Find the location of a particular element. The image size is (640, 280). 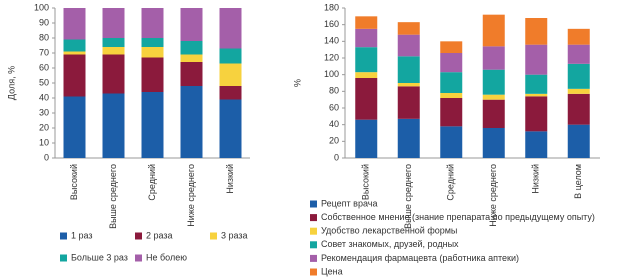

legend-label: 3 раза is located at coordinates (234, 235).